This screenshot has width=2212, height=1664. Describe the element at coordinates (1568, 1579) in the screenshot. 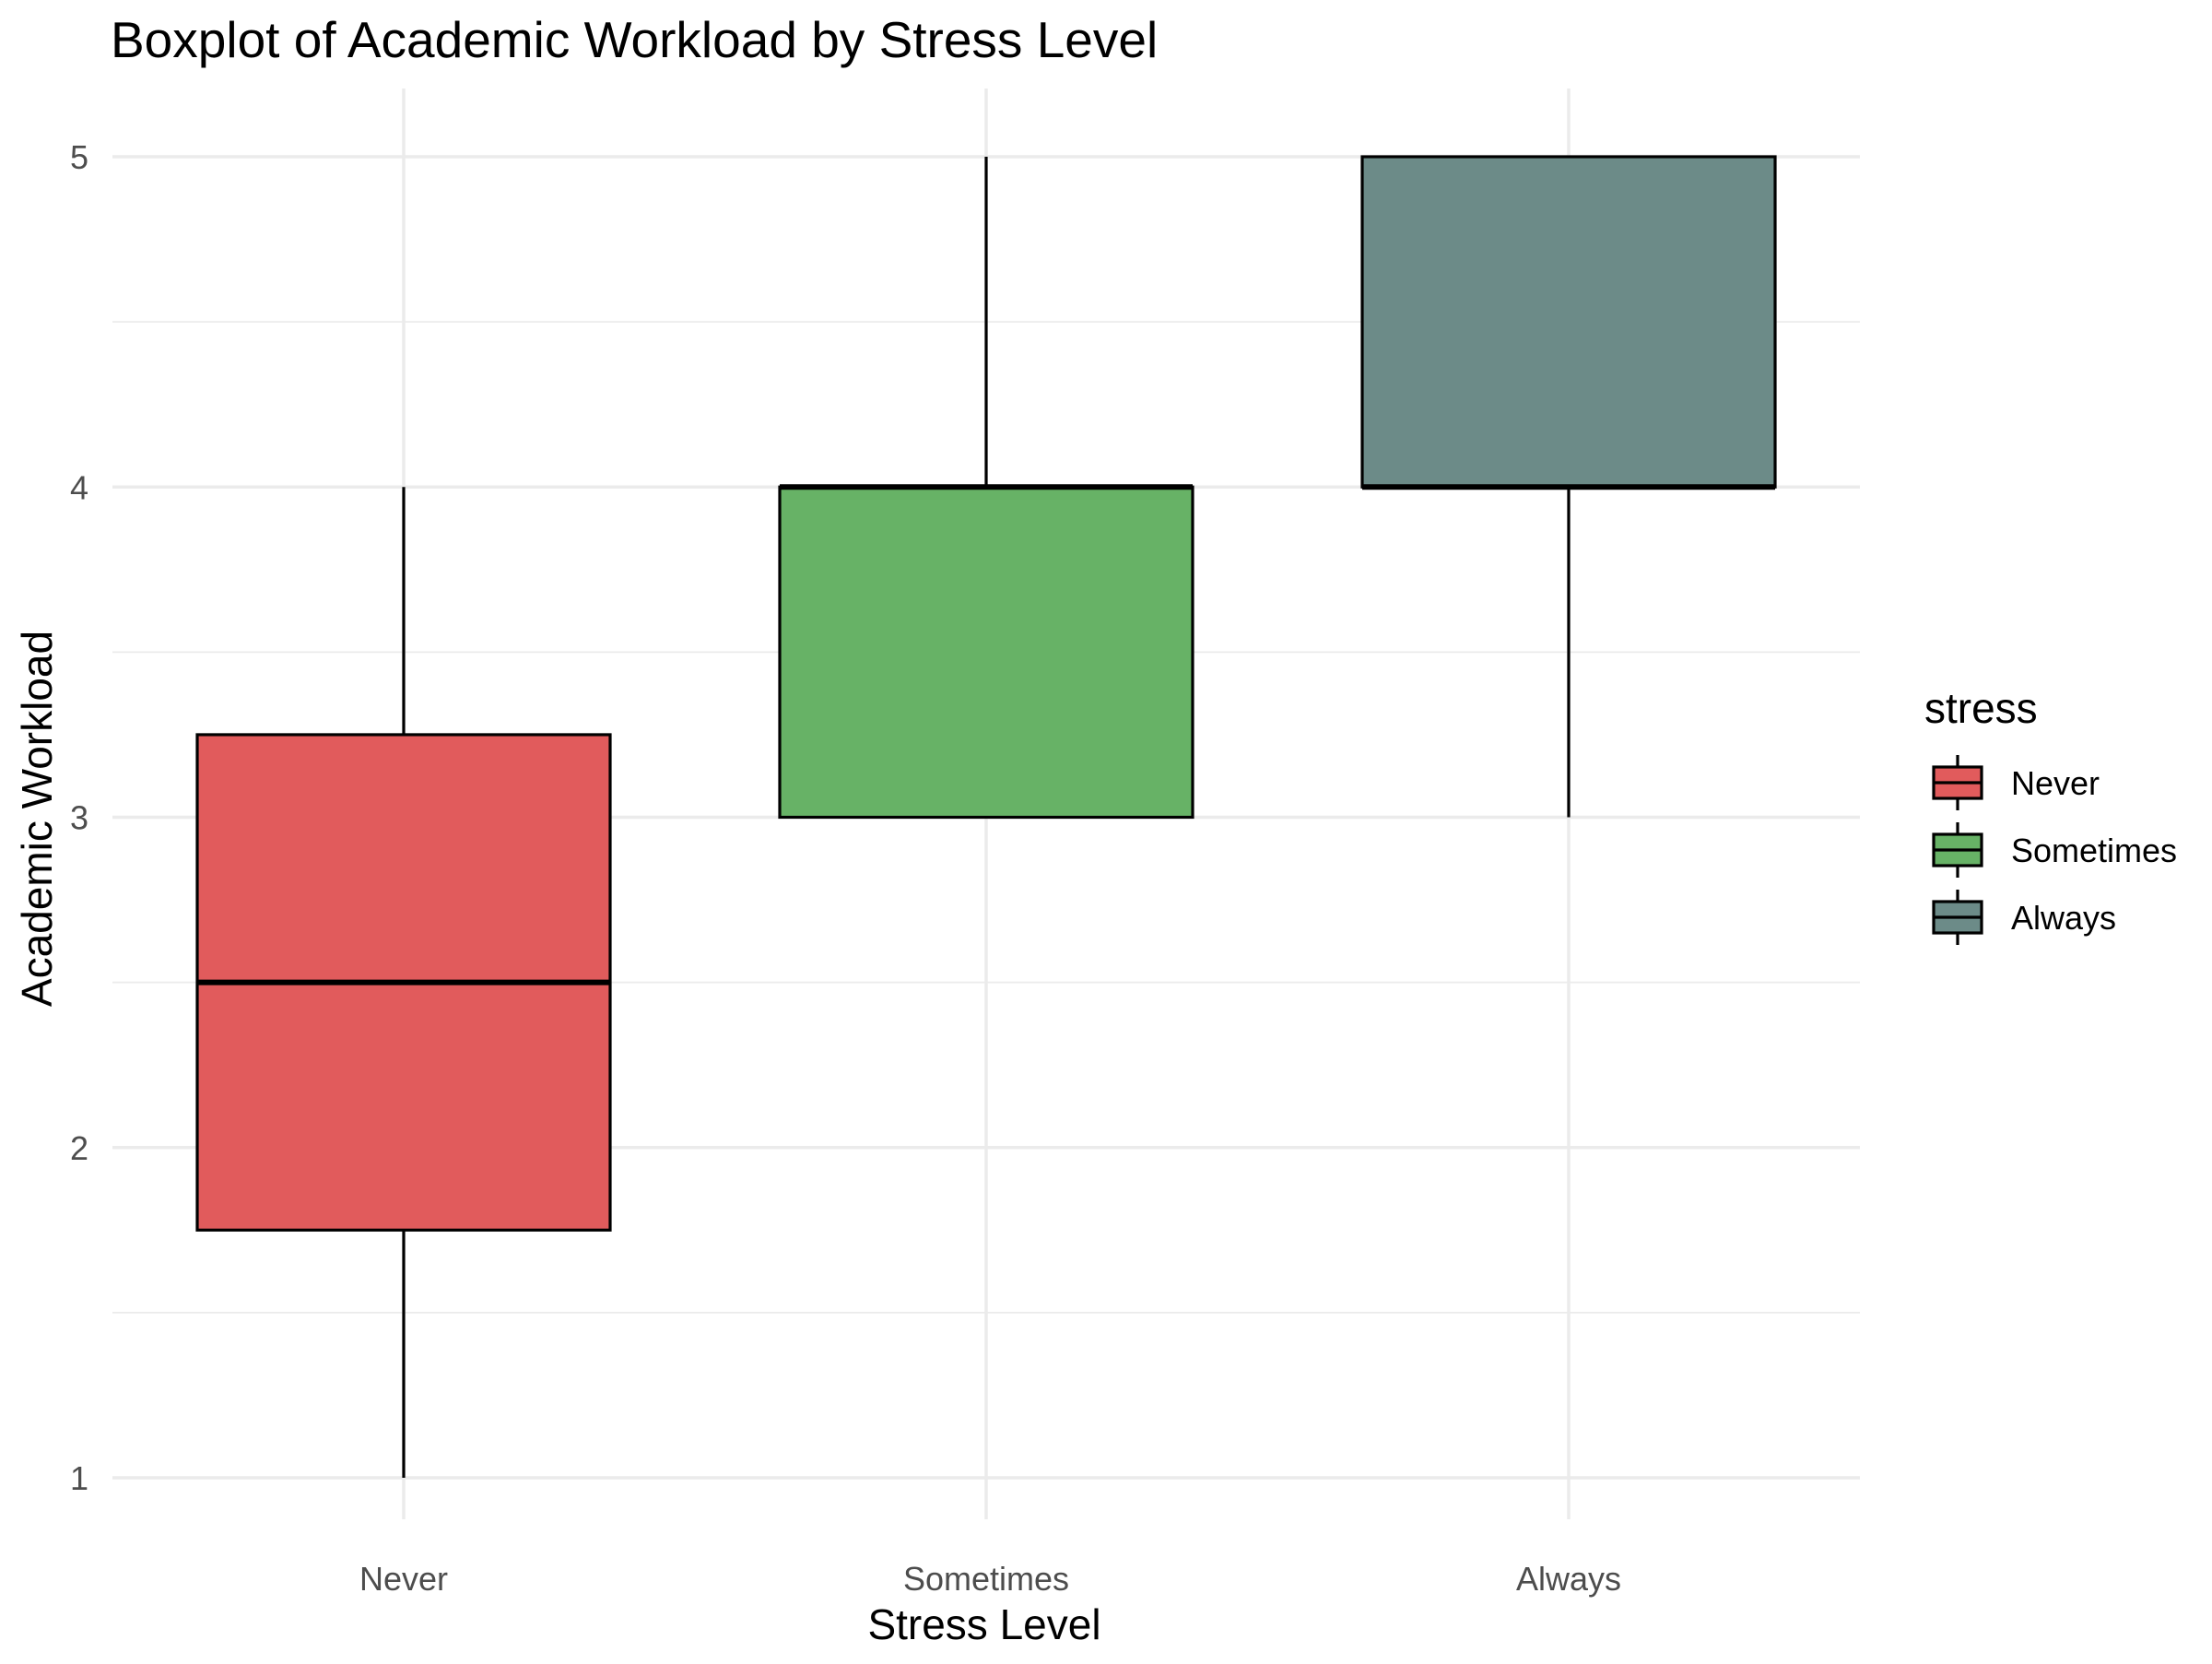

I see `x-tick-label: Always` at that location.